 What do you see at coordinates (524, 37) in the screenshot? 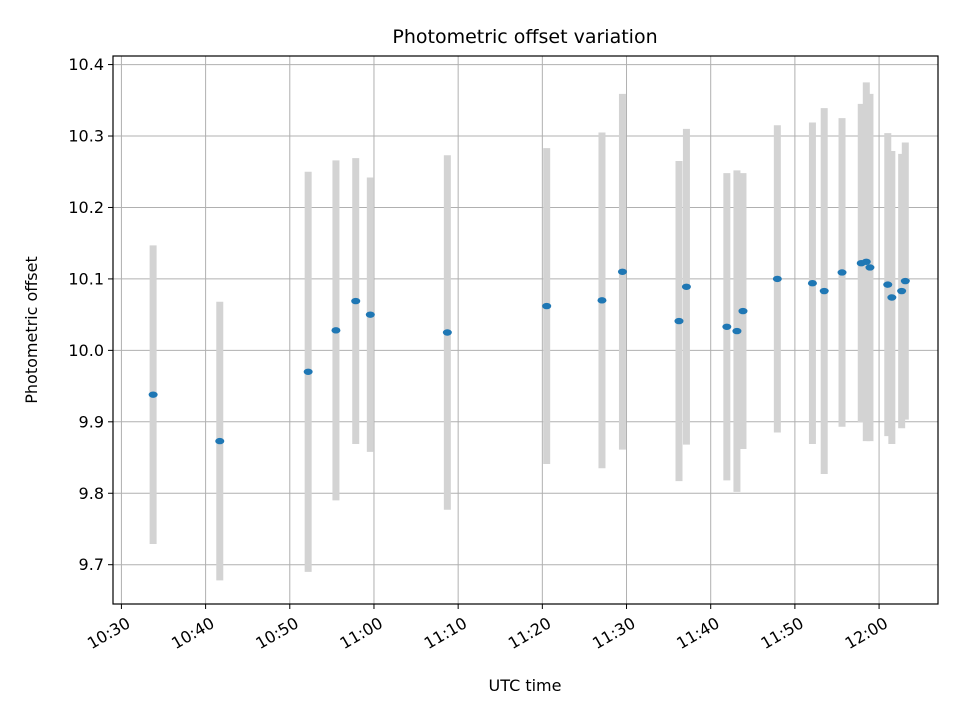
I see `chart-title: Photometric offset variation` at bounding box center [524, 37].